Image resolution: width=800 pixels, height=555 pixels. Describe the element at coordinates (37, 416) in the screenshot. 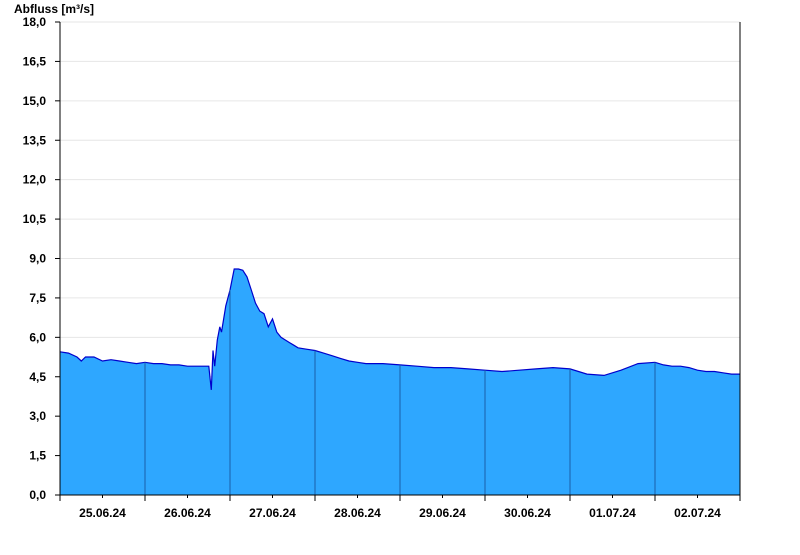

I see `y-tick-label: 3,0` at that location.